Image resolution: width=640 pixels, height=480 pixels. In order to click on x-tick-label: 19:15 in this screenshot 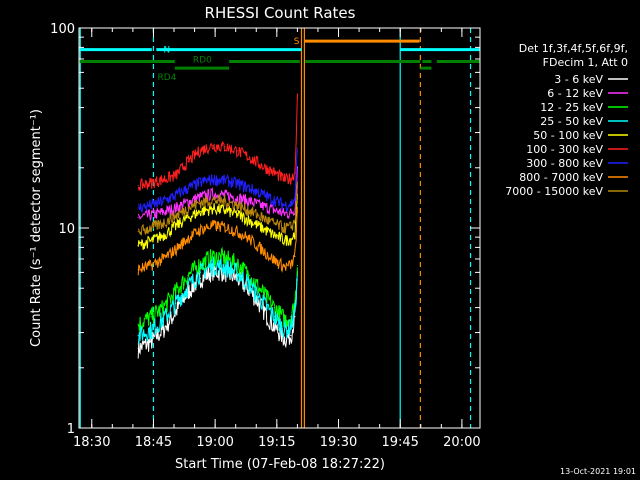, I will do `click(276, 442)`.